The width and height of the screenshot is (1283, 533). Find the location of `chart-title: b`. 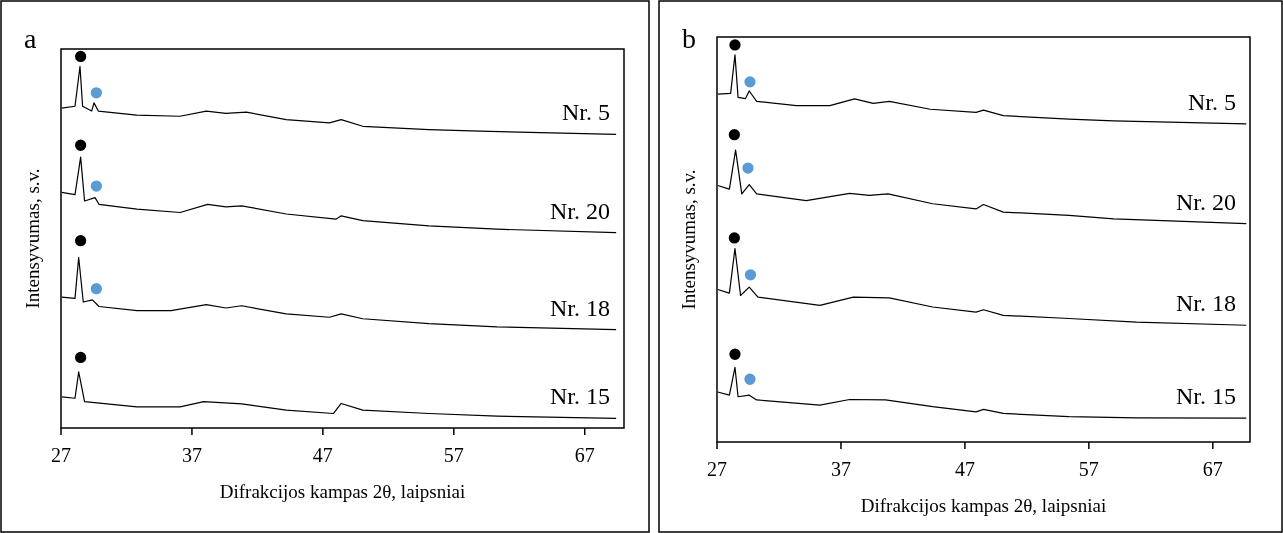

chart-title: b is located at coordinates (689, 38).